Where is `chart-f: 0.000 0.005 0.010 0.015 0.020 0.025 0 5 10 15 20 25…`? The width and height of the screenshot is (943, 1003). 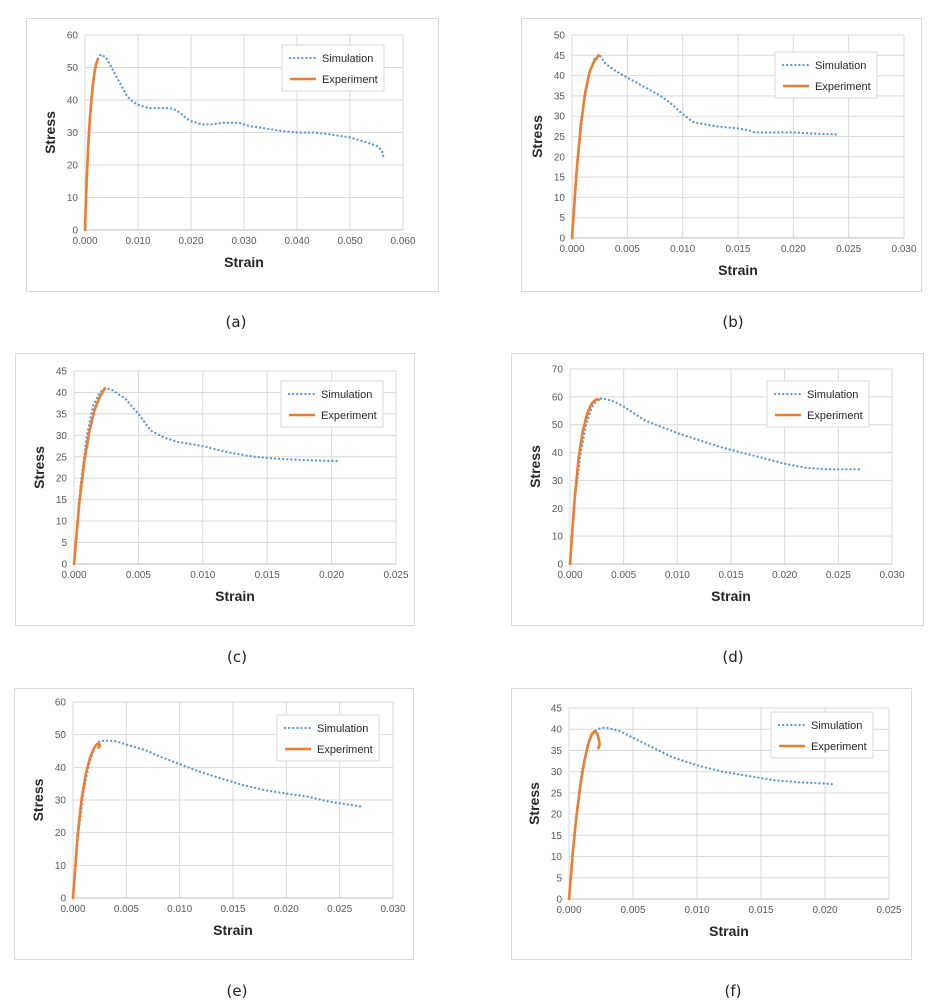 chart-f: 0.000 0.005 0.010 0.015 0.020 0.025 0 5 10 15 20 25… is located at coordinates (714, 822).